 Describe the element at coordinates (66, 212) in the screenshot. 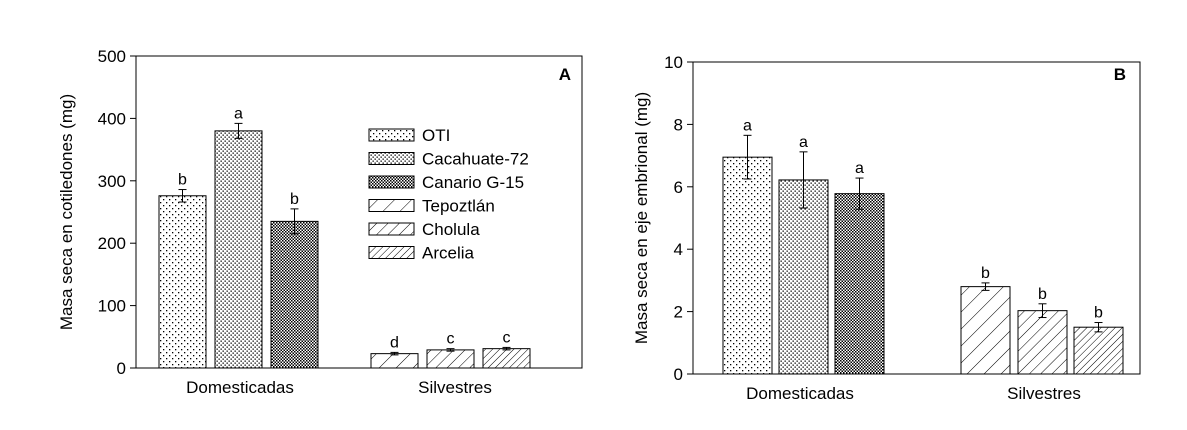

I see `y-axis-label: Masa seca en cotiledones (mg)` at that location.